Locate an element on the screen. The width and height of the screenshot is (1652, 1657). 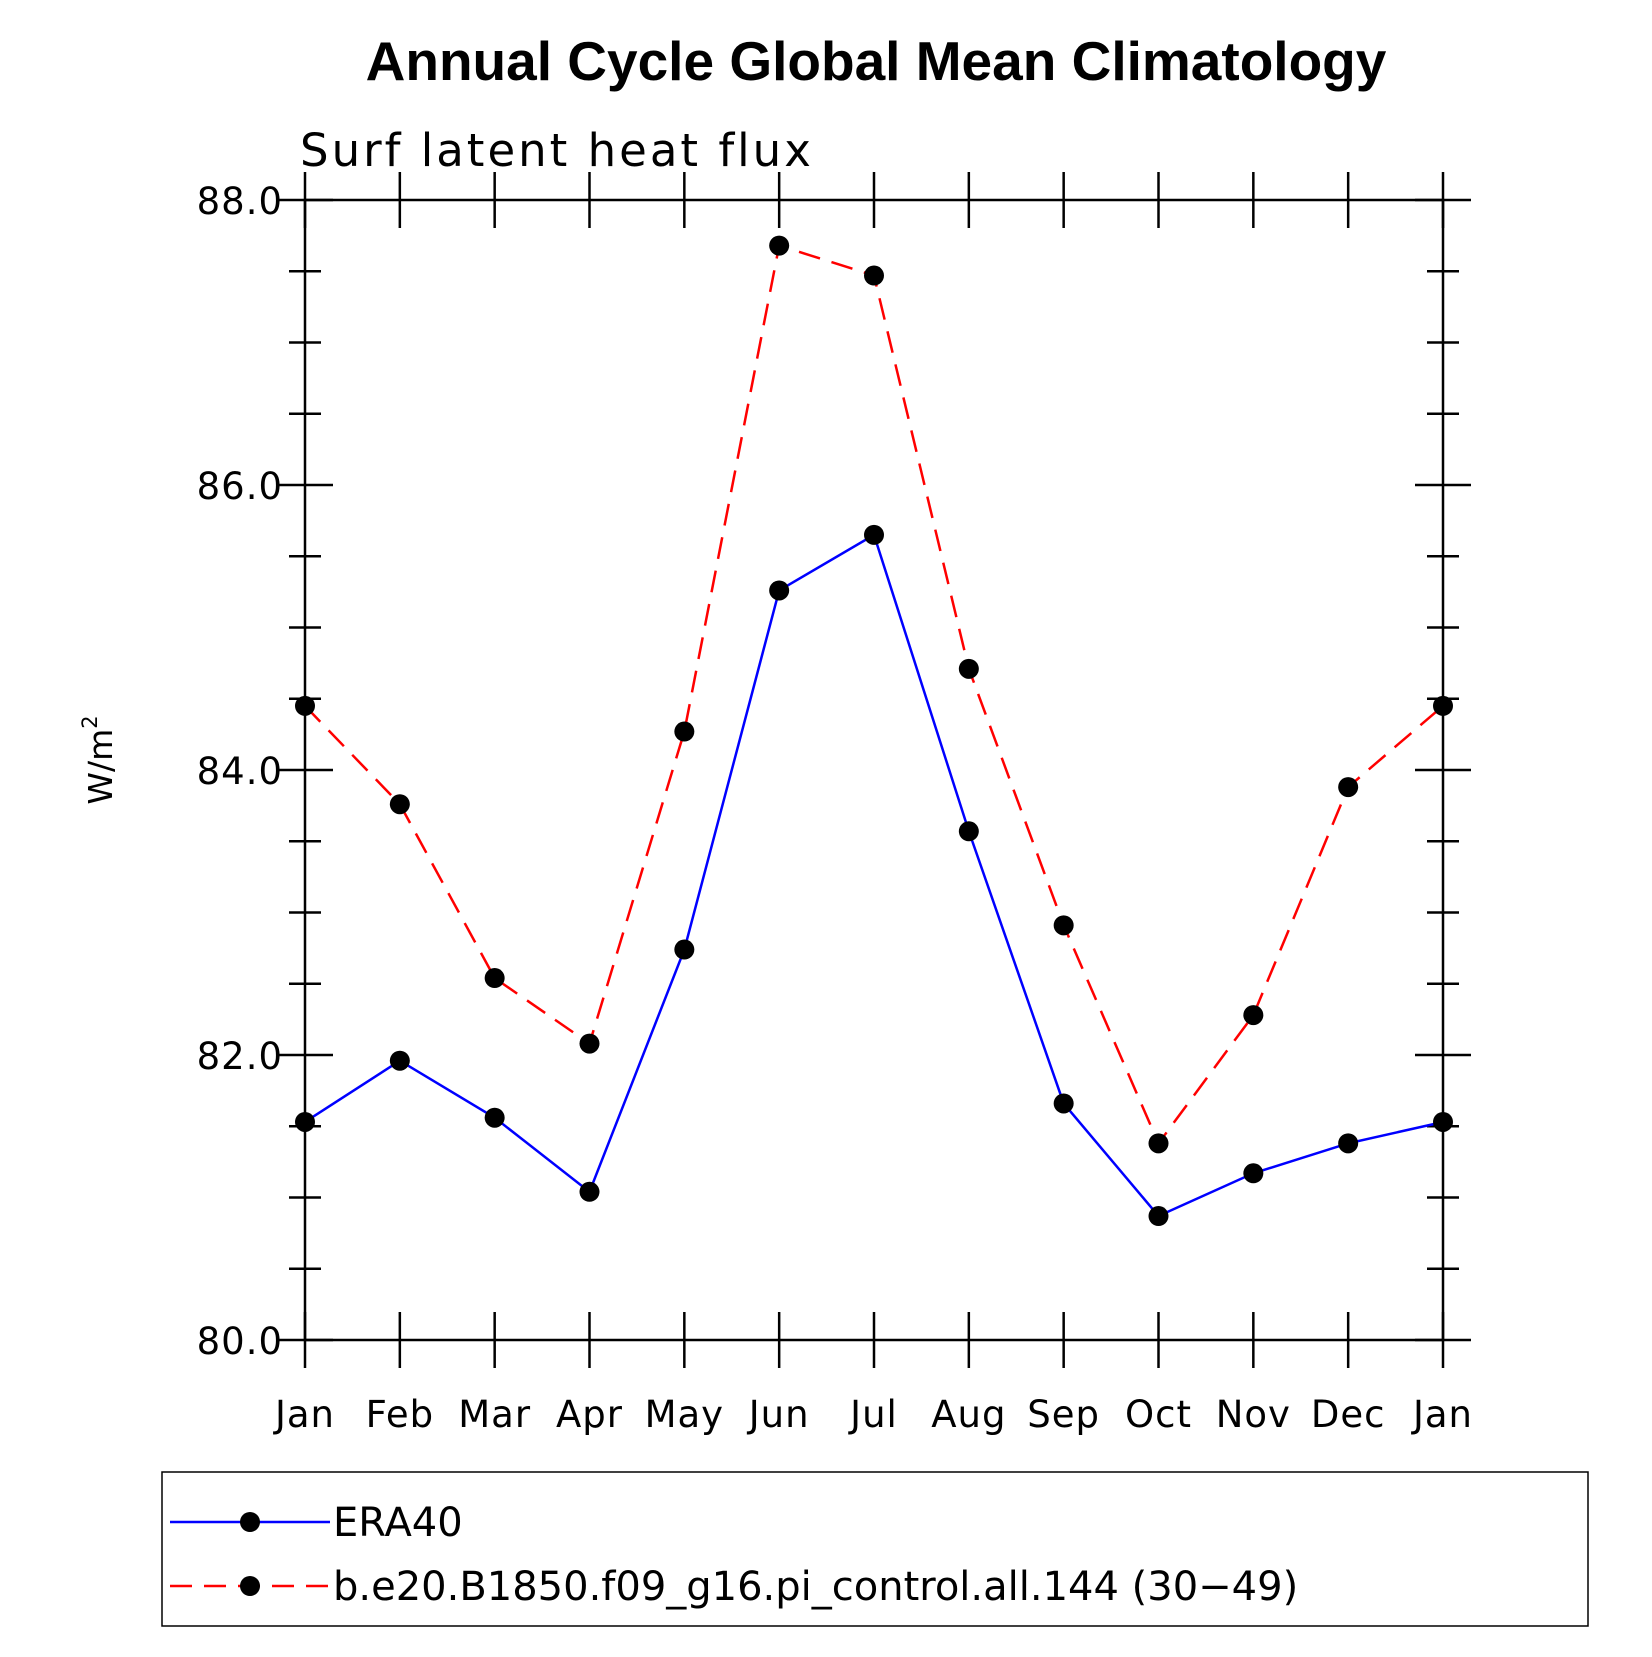
x-tick-label: Oct is located at coordinates (1158, 1414).